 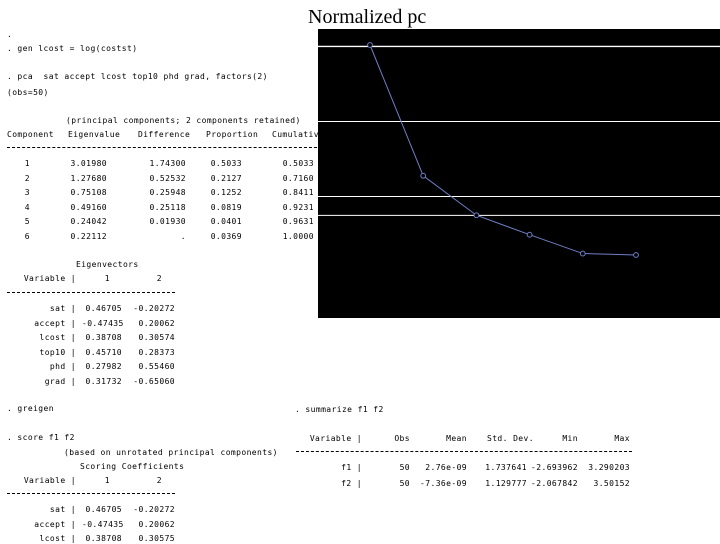 I want to click on summ-col-3: Std. Dev., so click(x=510, y=438).